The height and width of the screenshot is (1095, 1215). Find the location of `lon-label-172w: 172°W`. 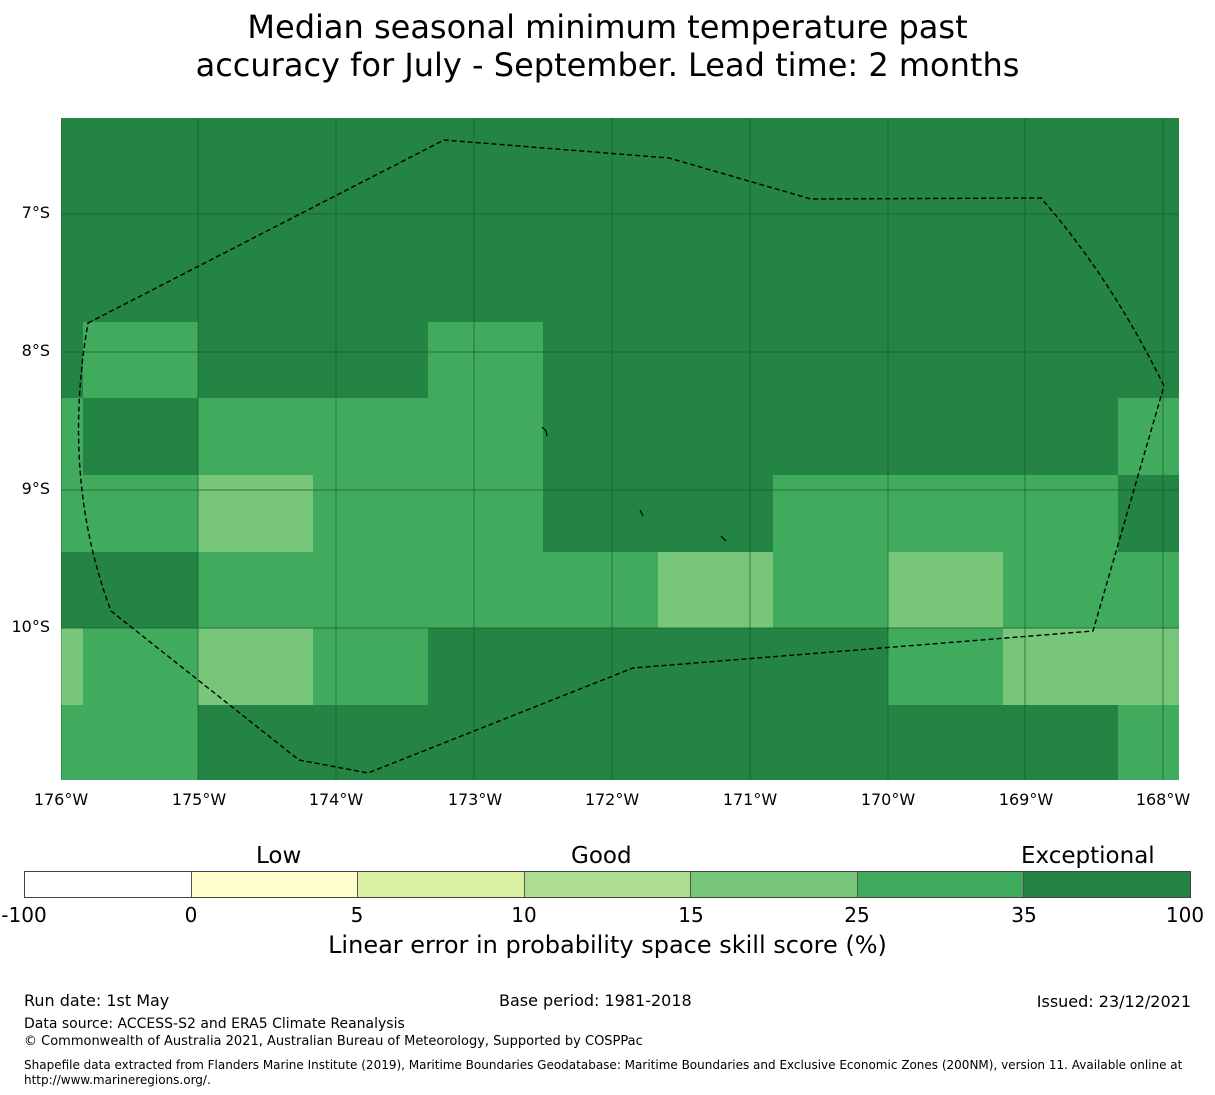

lon-label-172w: 172°W is located at coordinates (612, 799).